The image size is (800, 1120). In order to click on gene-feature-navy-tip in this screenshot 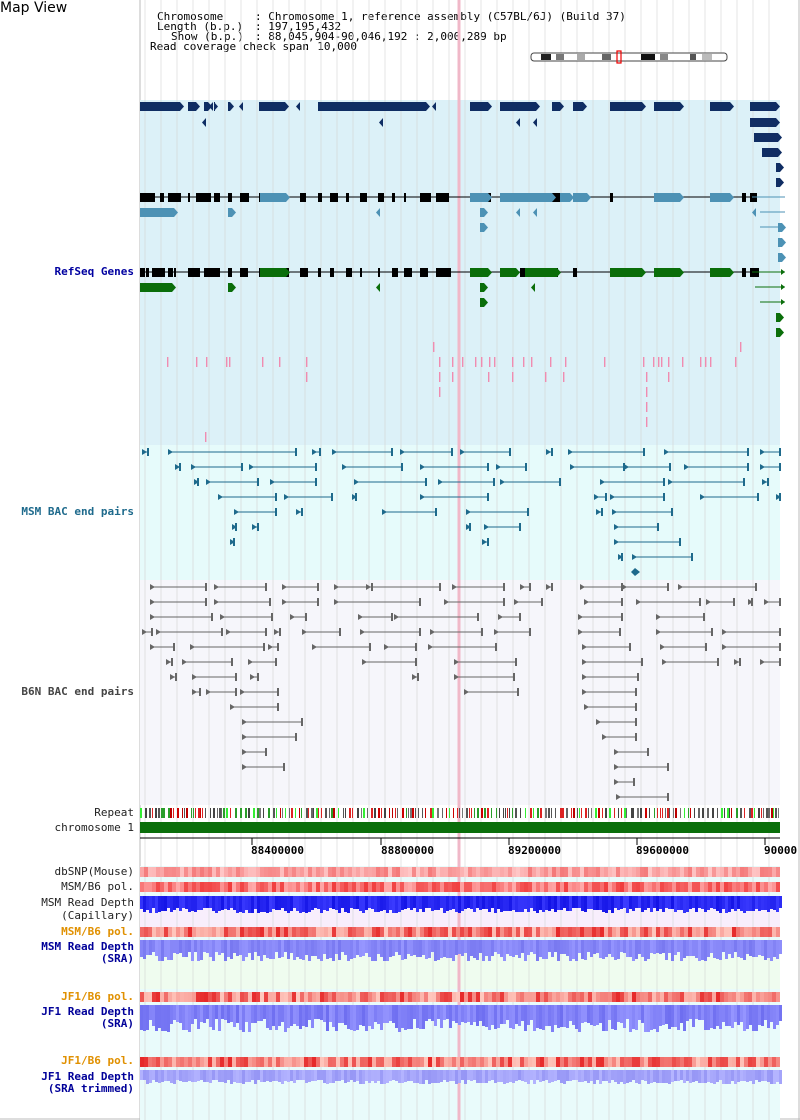, I will do `click(490, 106)`.